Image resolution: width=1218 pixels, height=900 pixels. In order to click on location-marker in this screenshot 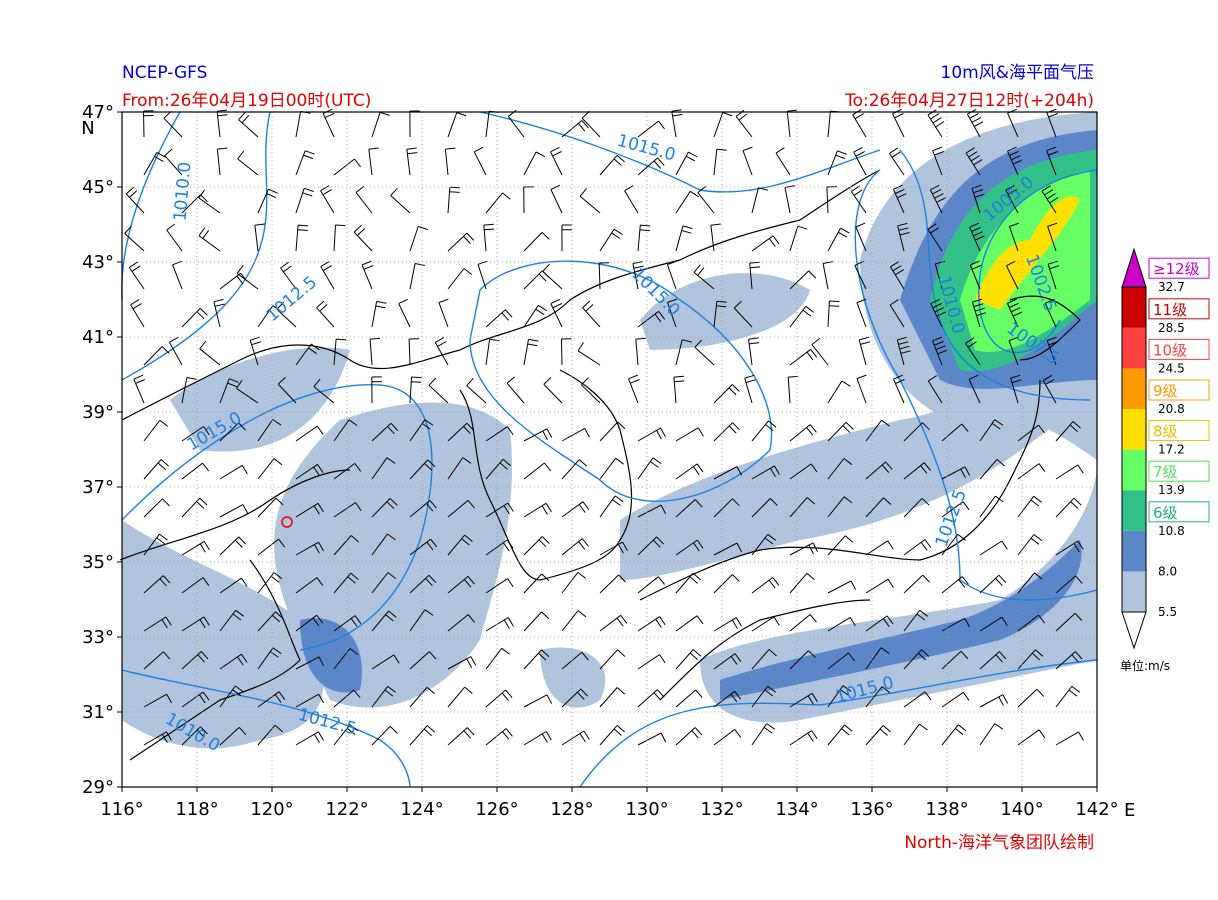, I will do `click(287, 522)`.